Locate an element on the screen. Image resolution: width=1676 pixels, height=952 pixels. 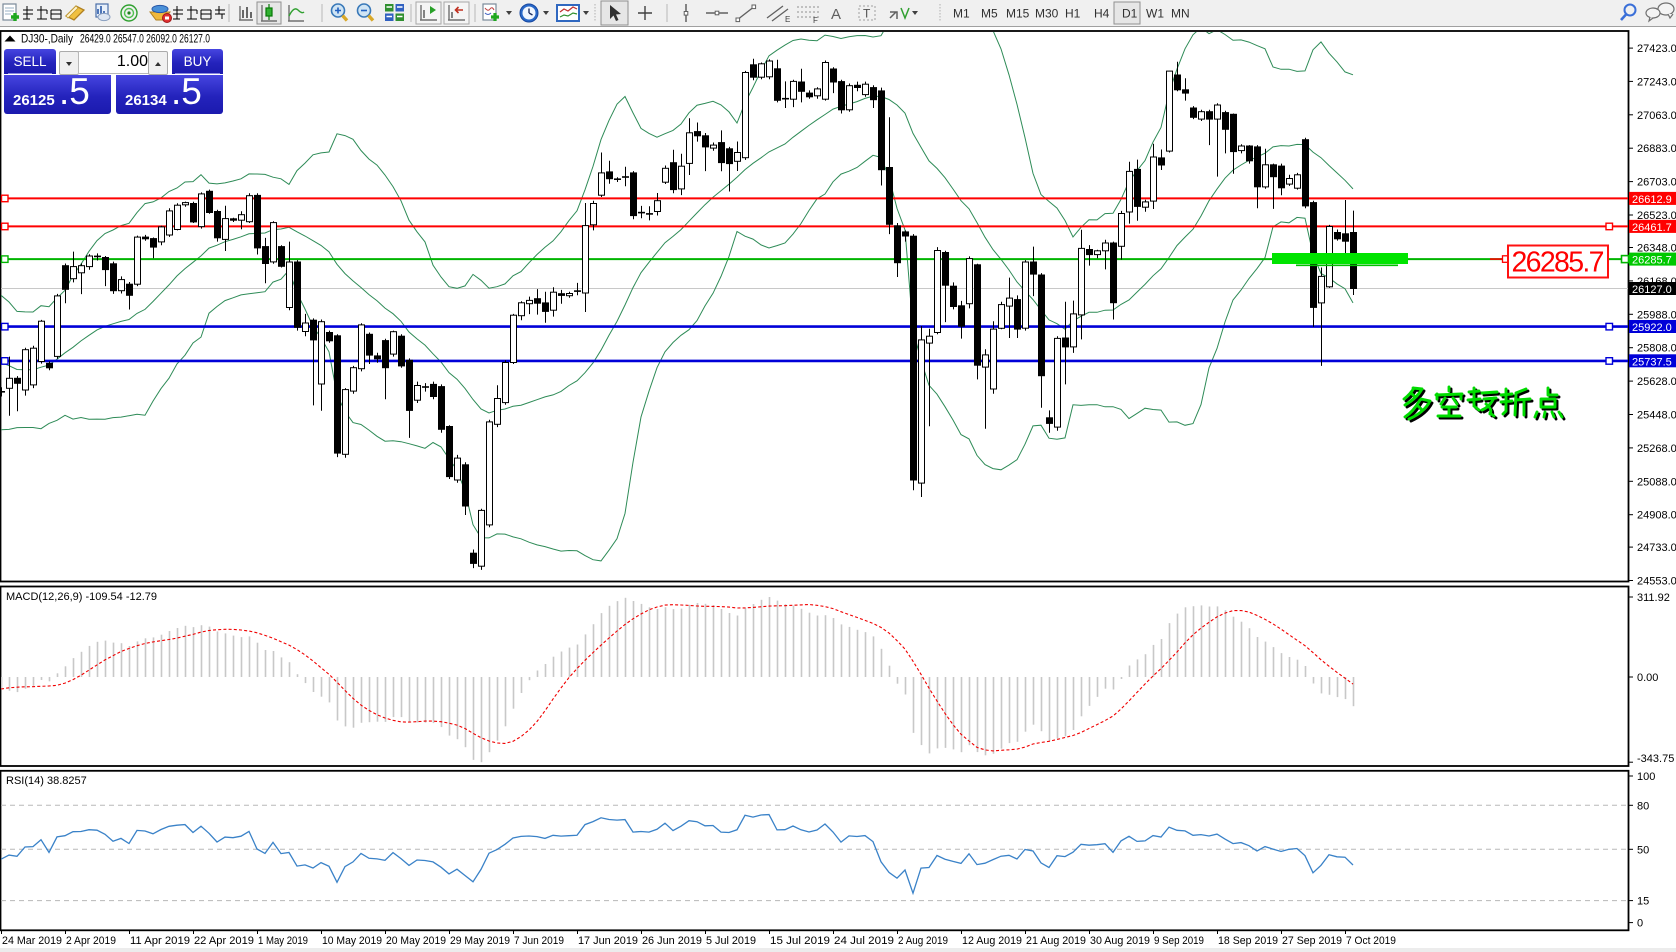
svg-text: M5 is located at coordinates (989, 14).